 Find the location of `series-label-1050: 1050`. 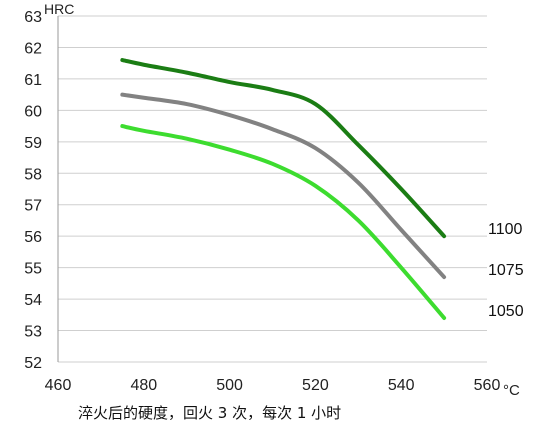

series-label-1050: 1050 is located at coordinates (506, 311).